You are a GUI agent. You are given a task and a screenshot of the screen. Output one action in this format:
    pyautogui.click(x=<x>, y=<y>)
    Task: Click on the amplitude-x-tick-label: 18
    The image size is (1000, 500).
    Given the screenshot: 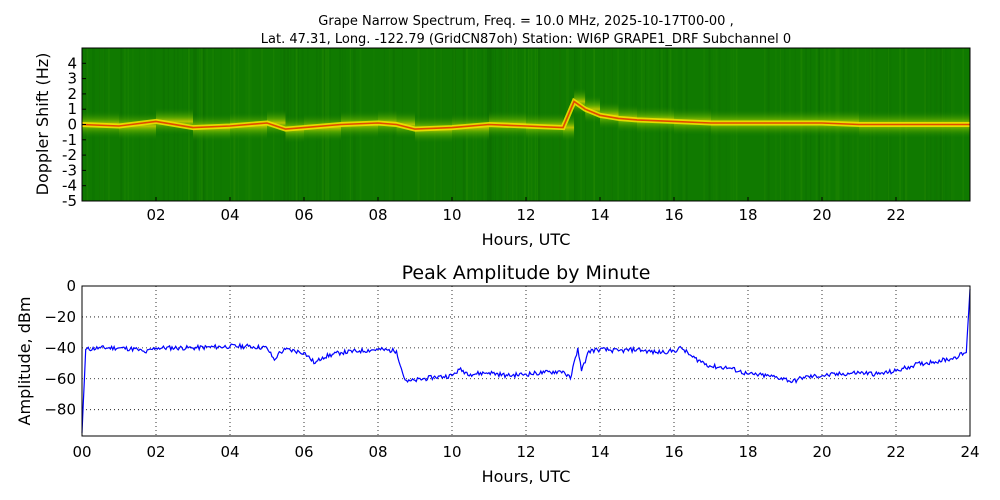 What is the action you would take?
    pyautogui.click(x=747, y=452)
    